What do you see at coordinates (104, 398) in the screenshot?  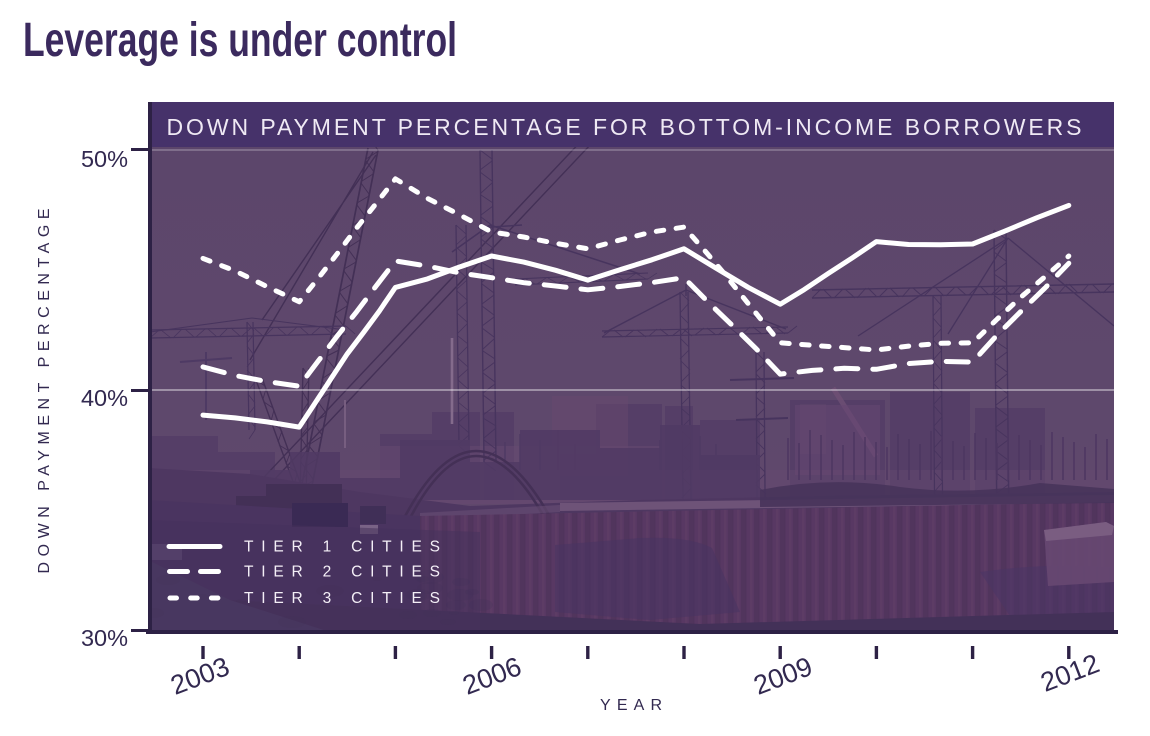 I see `svg-text: 40%` at bounding box center [104, 398].